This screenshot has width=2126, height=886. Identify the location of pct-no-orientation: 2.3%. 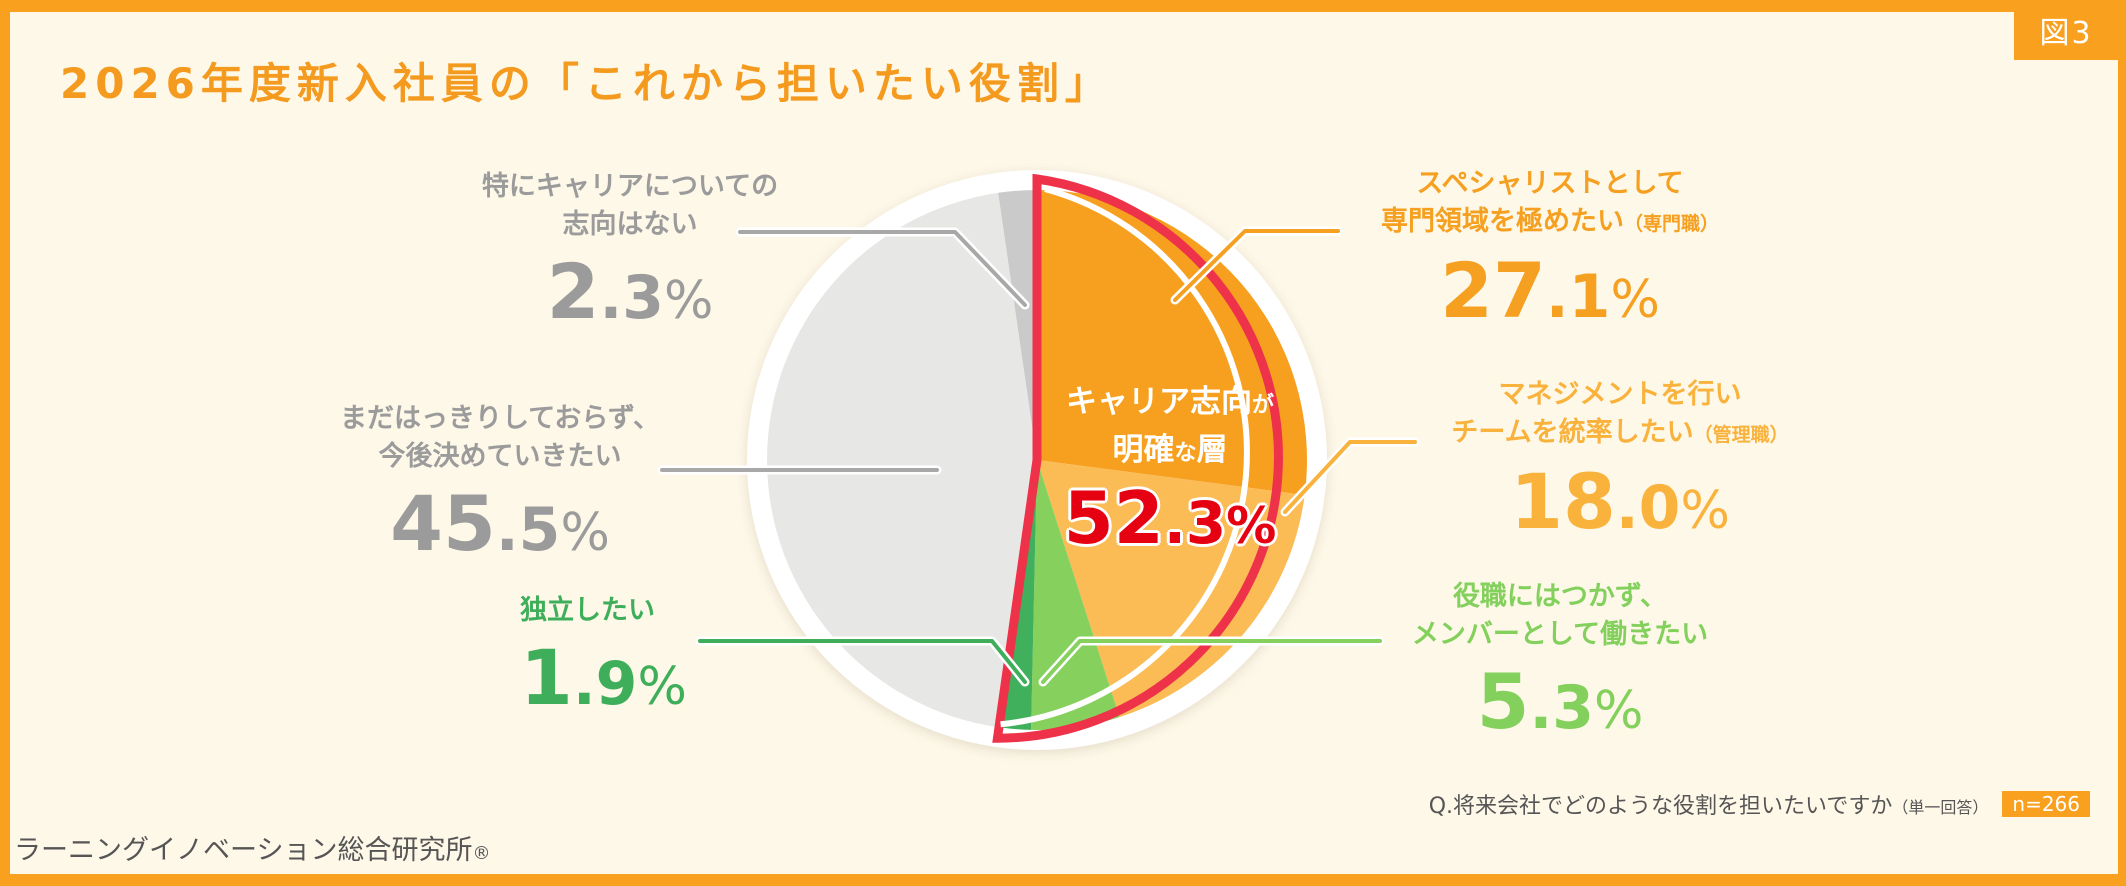
(630, 291).